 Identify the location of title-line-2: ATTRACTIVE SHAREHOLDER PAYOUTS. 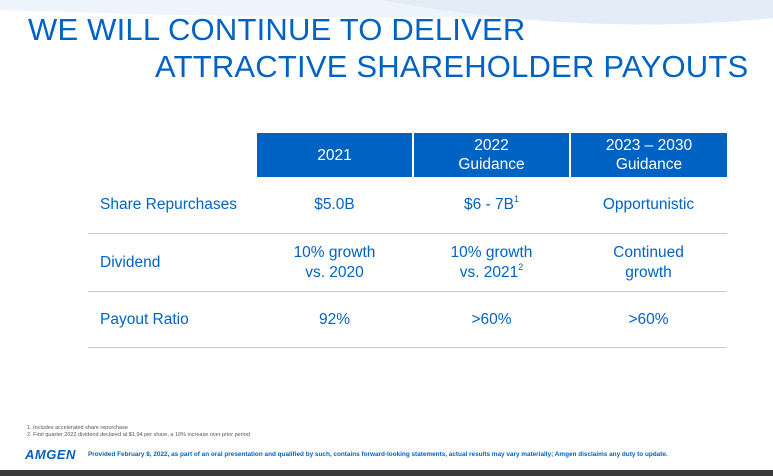
(452, 66).